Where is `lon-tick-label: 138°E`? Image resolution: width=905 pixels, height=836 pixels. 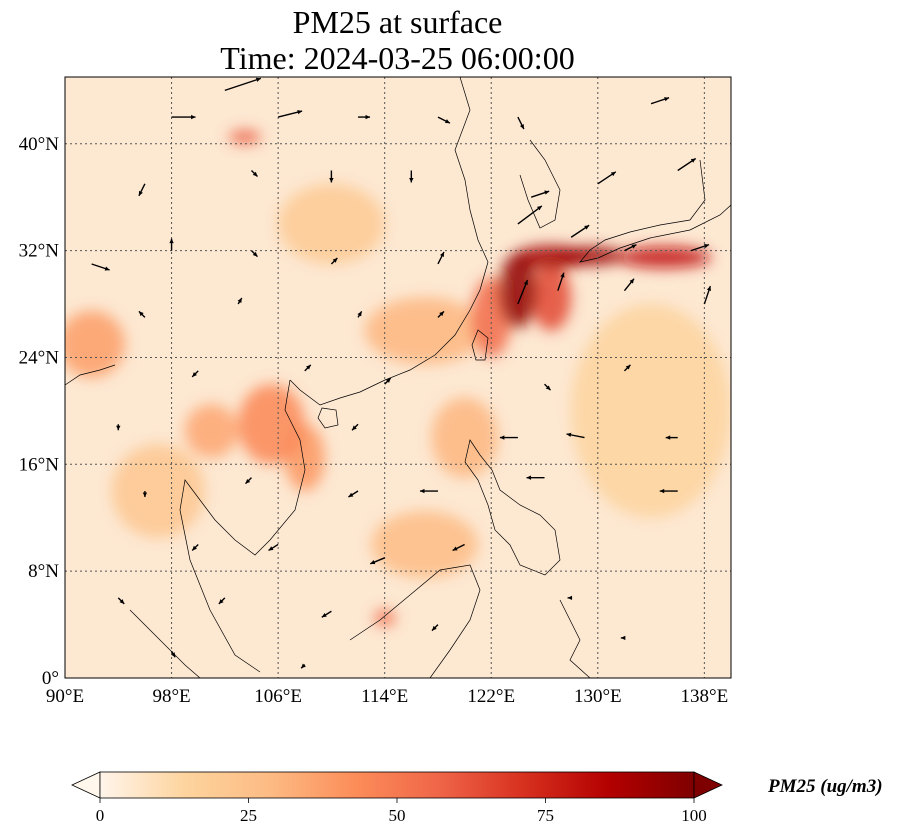 lon-tick-label: 138°E is located at coordinates (705, 696).